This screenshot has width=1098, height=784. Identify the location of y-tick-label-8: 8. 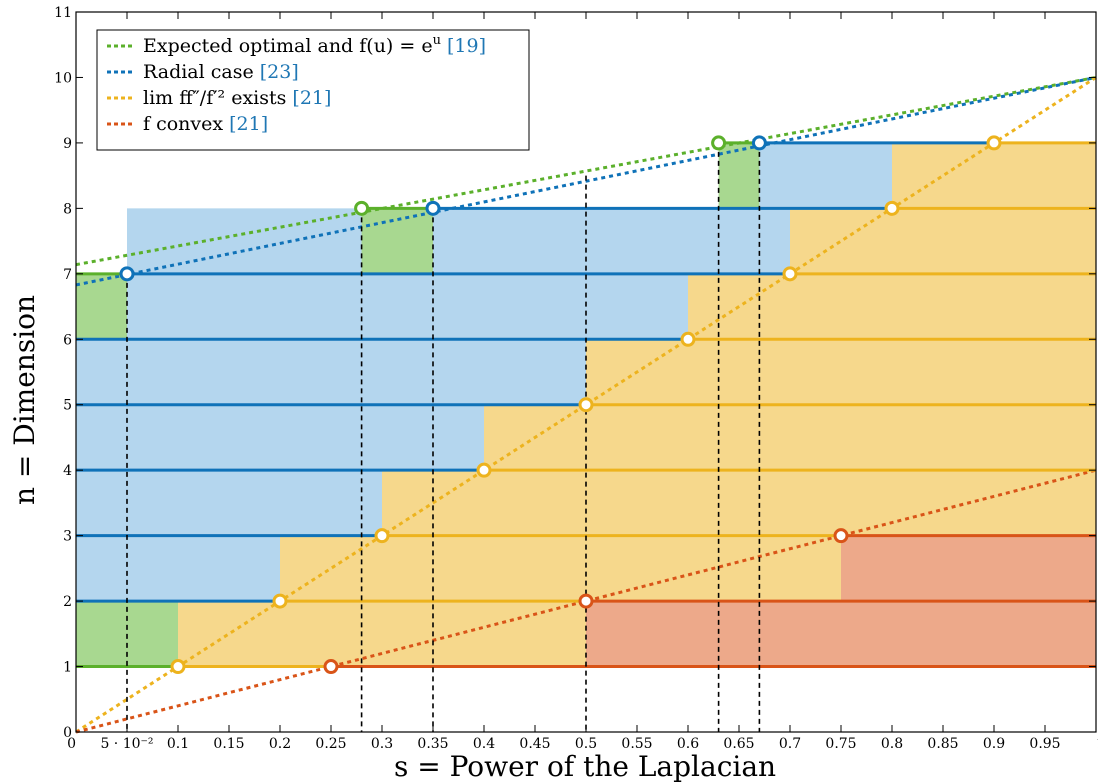
(67, 209).